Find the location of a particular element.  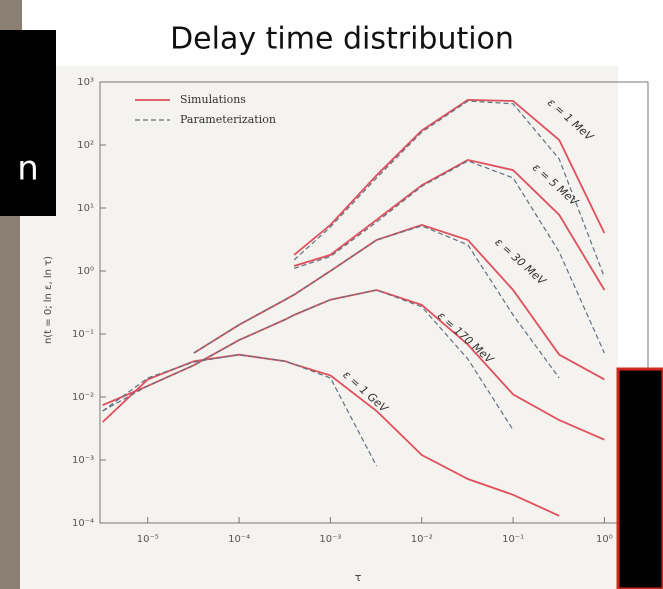

y-tick-label: 10⁻¹ is located at coordinates (83, 334).